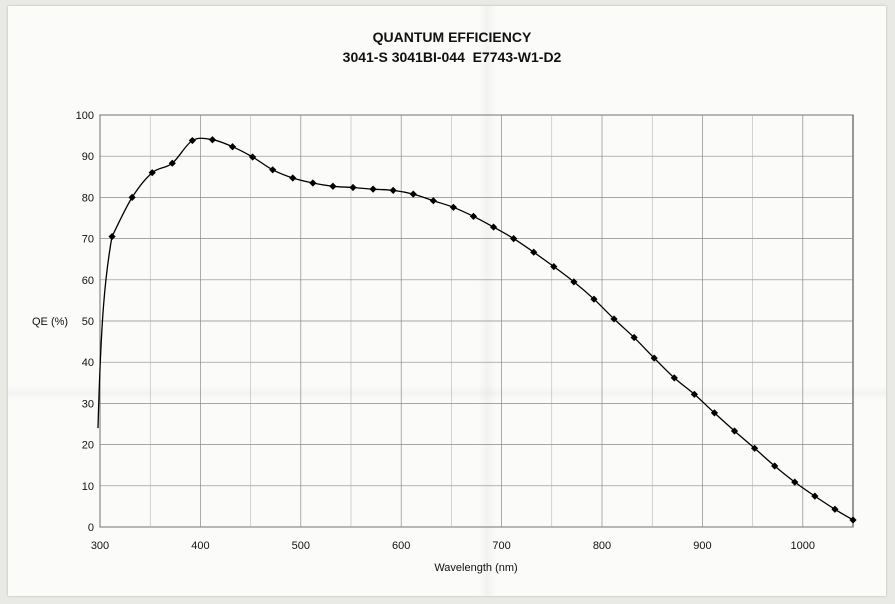 This screenshot has height=604, width=895. What do you see at coordinates (501, 546) in the screenshot?
I see `x-tick-label-4: 700` at bounding box center [501, 546].